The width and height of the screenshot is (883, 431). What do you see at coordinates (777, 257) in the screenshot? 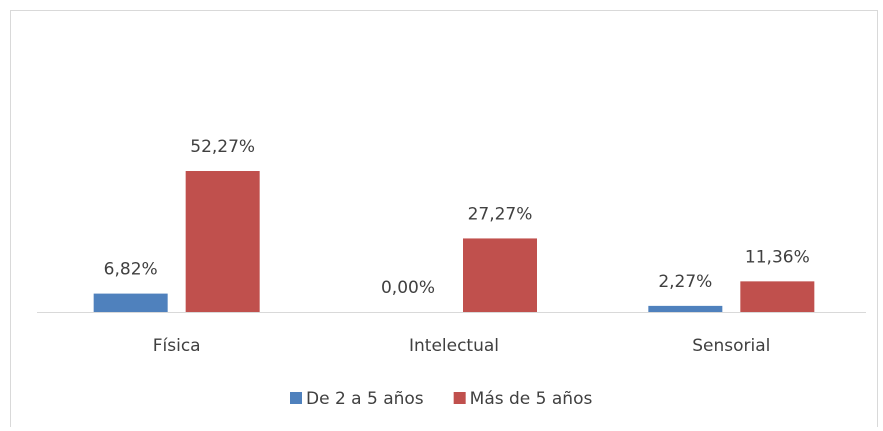
I see `data-label: 11,36%` at bounding box center [777, 257].